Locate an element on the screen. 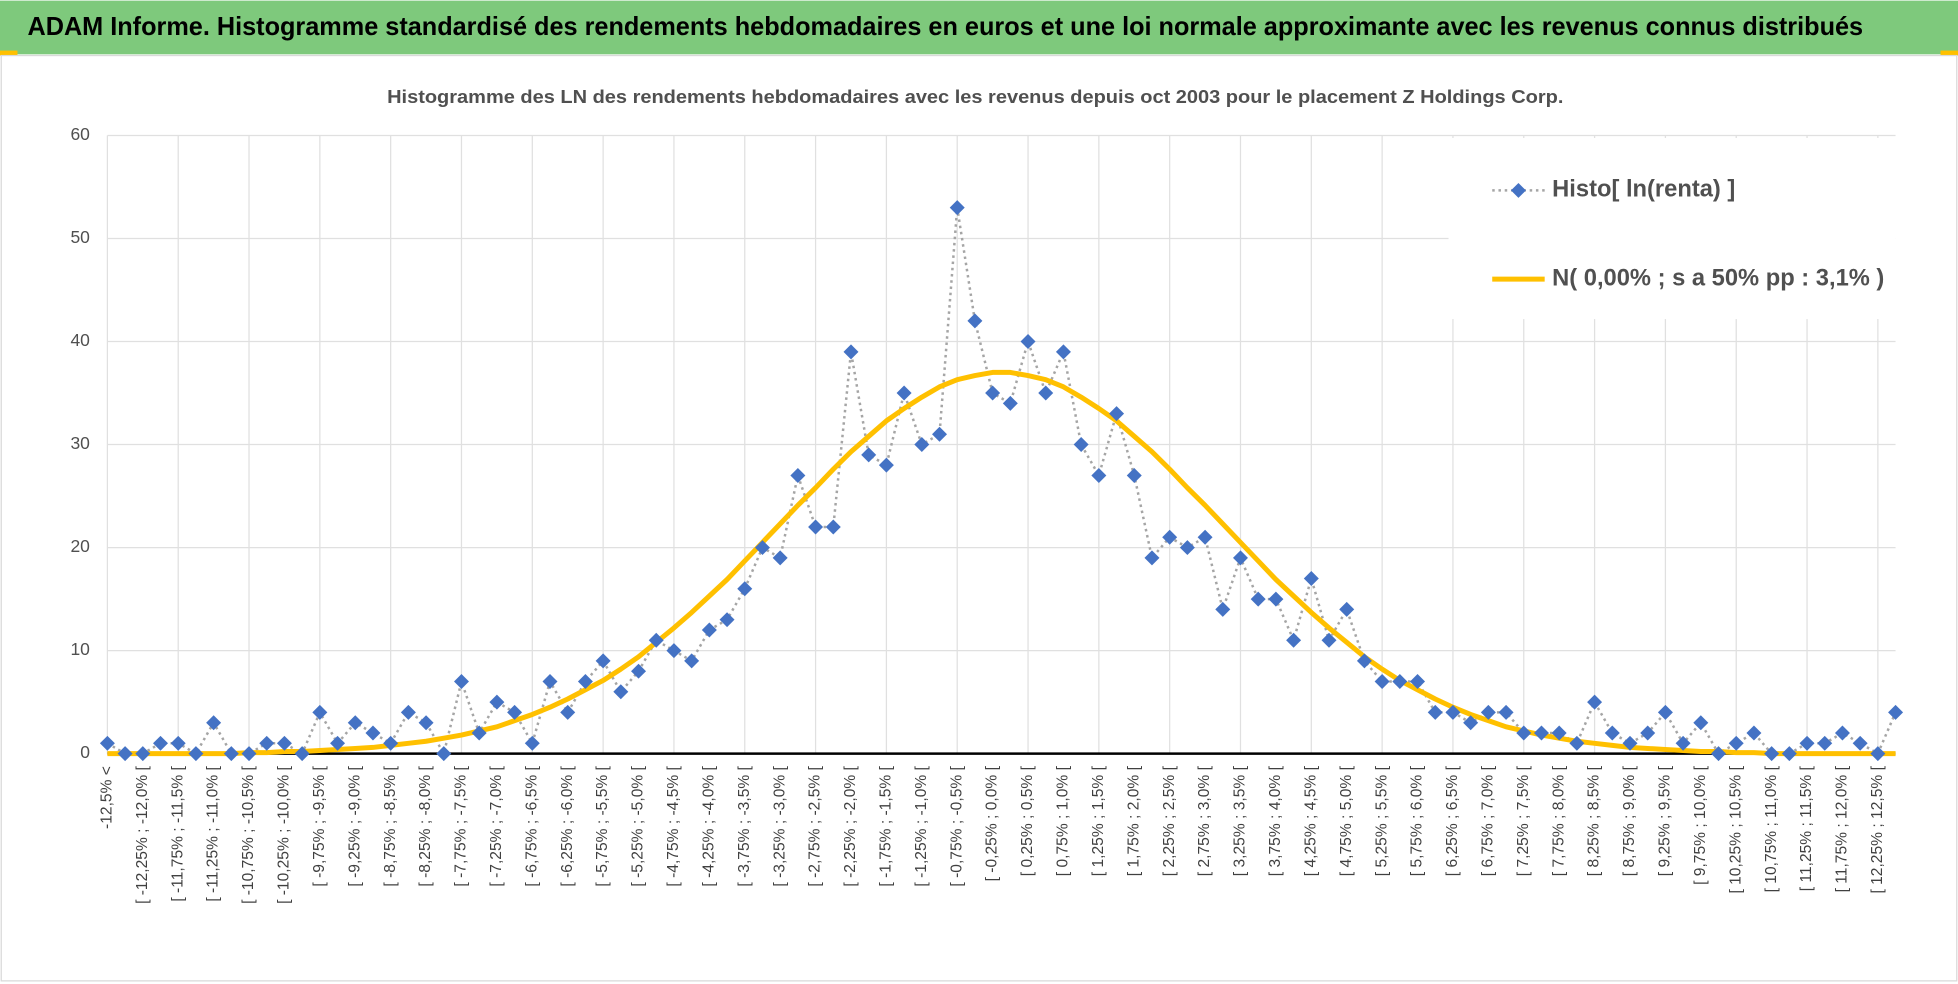 The image size is (1958, 984). x-tick-label: [ 9,25% ; 9,5% [ is located at coordinates (1665, 820).